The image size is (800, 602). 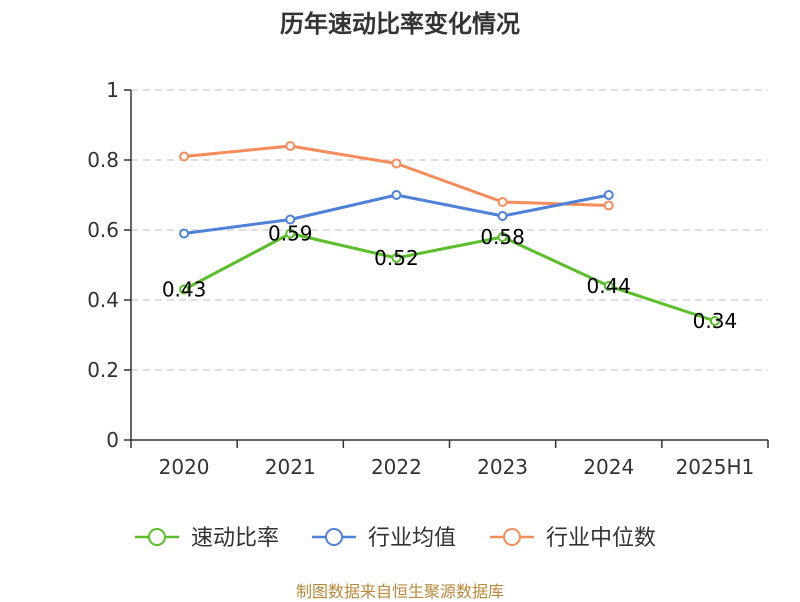 What do you see at coordinates (103, 300) in the screenshot?
I see `y-tick-label: 0.4` at bounding box center [103, 300].